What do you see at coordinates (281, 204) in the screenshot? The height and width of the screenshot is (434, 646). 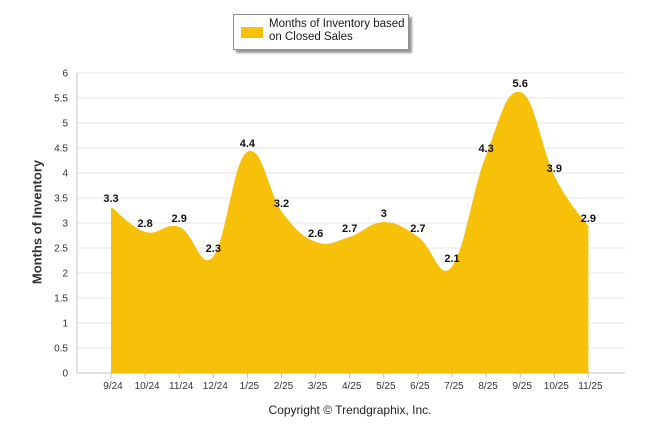 I see `data-label: 3.2` at bounding box center [281, 204].